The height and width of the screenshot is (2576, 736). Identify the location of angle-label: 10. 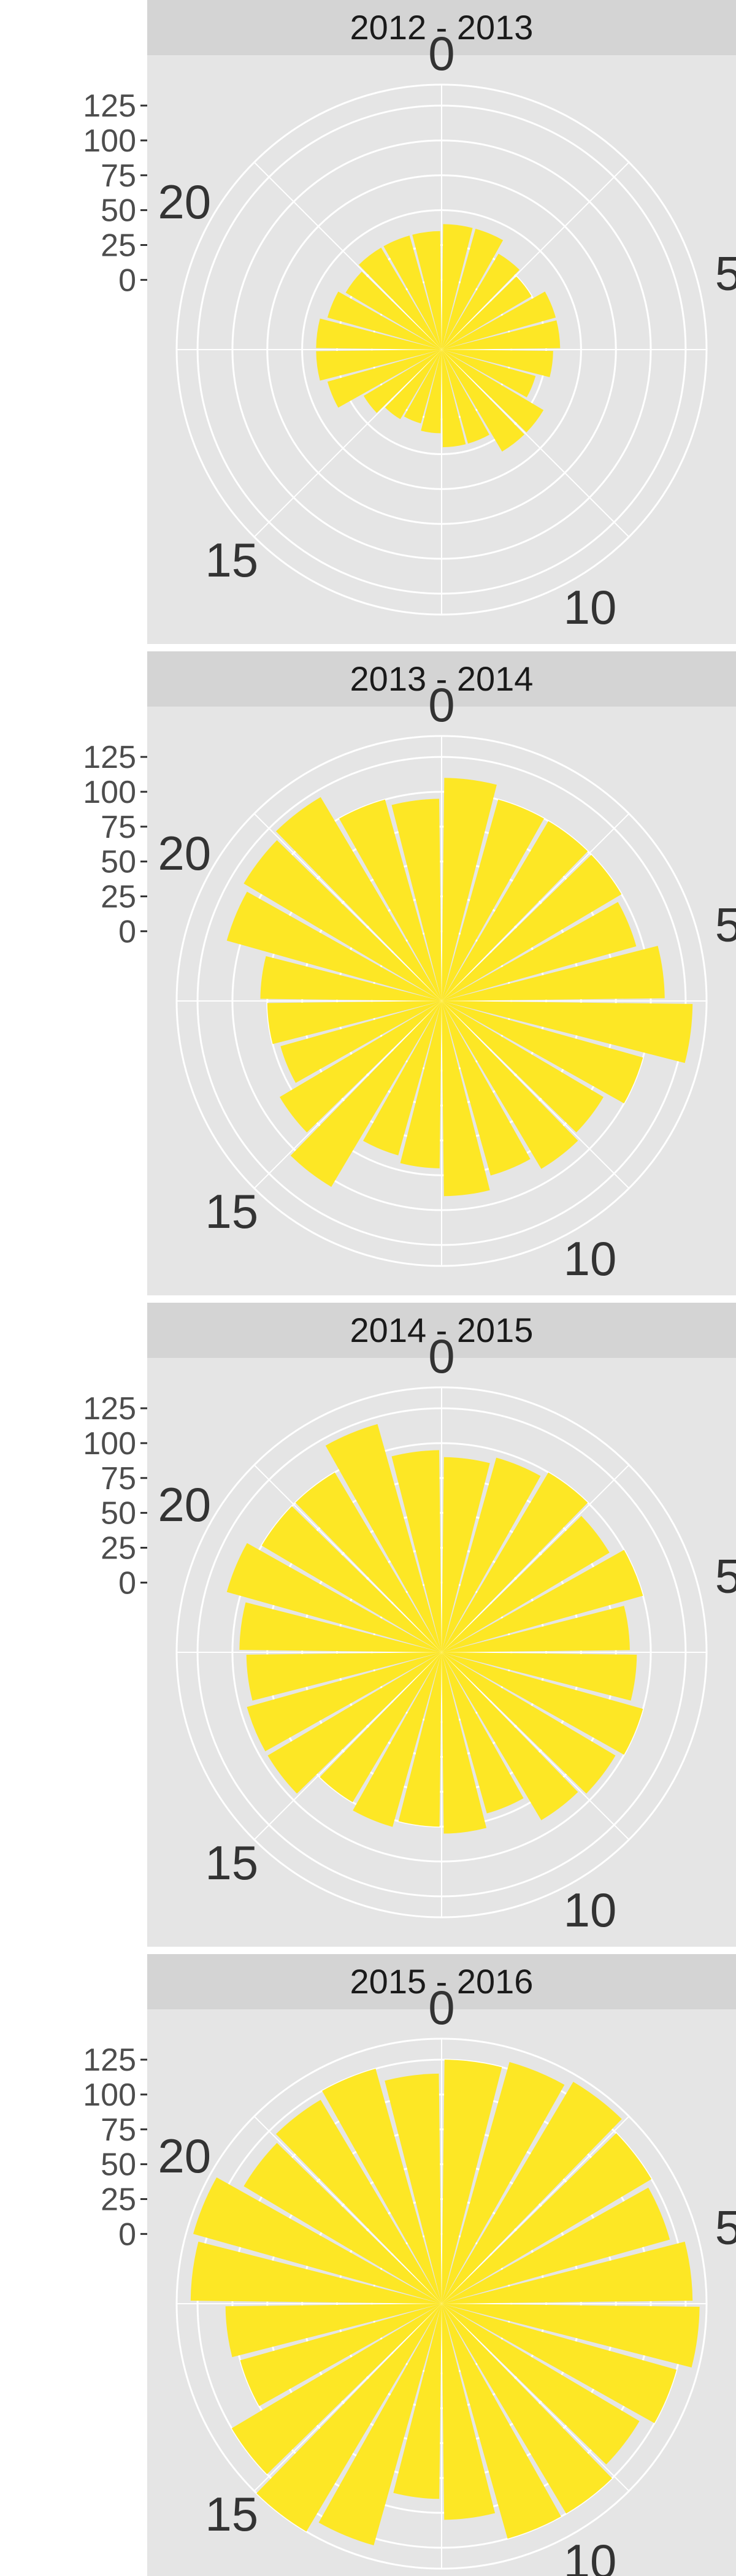
(590, 1259).